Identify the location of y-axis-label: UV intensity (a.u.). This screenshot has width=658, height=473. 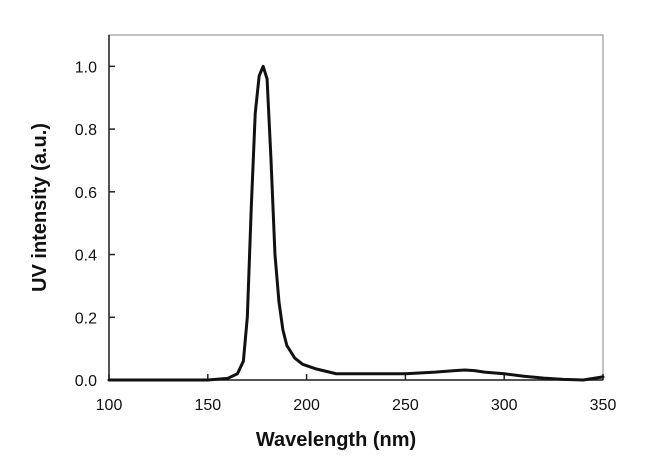
(40, 207).